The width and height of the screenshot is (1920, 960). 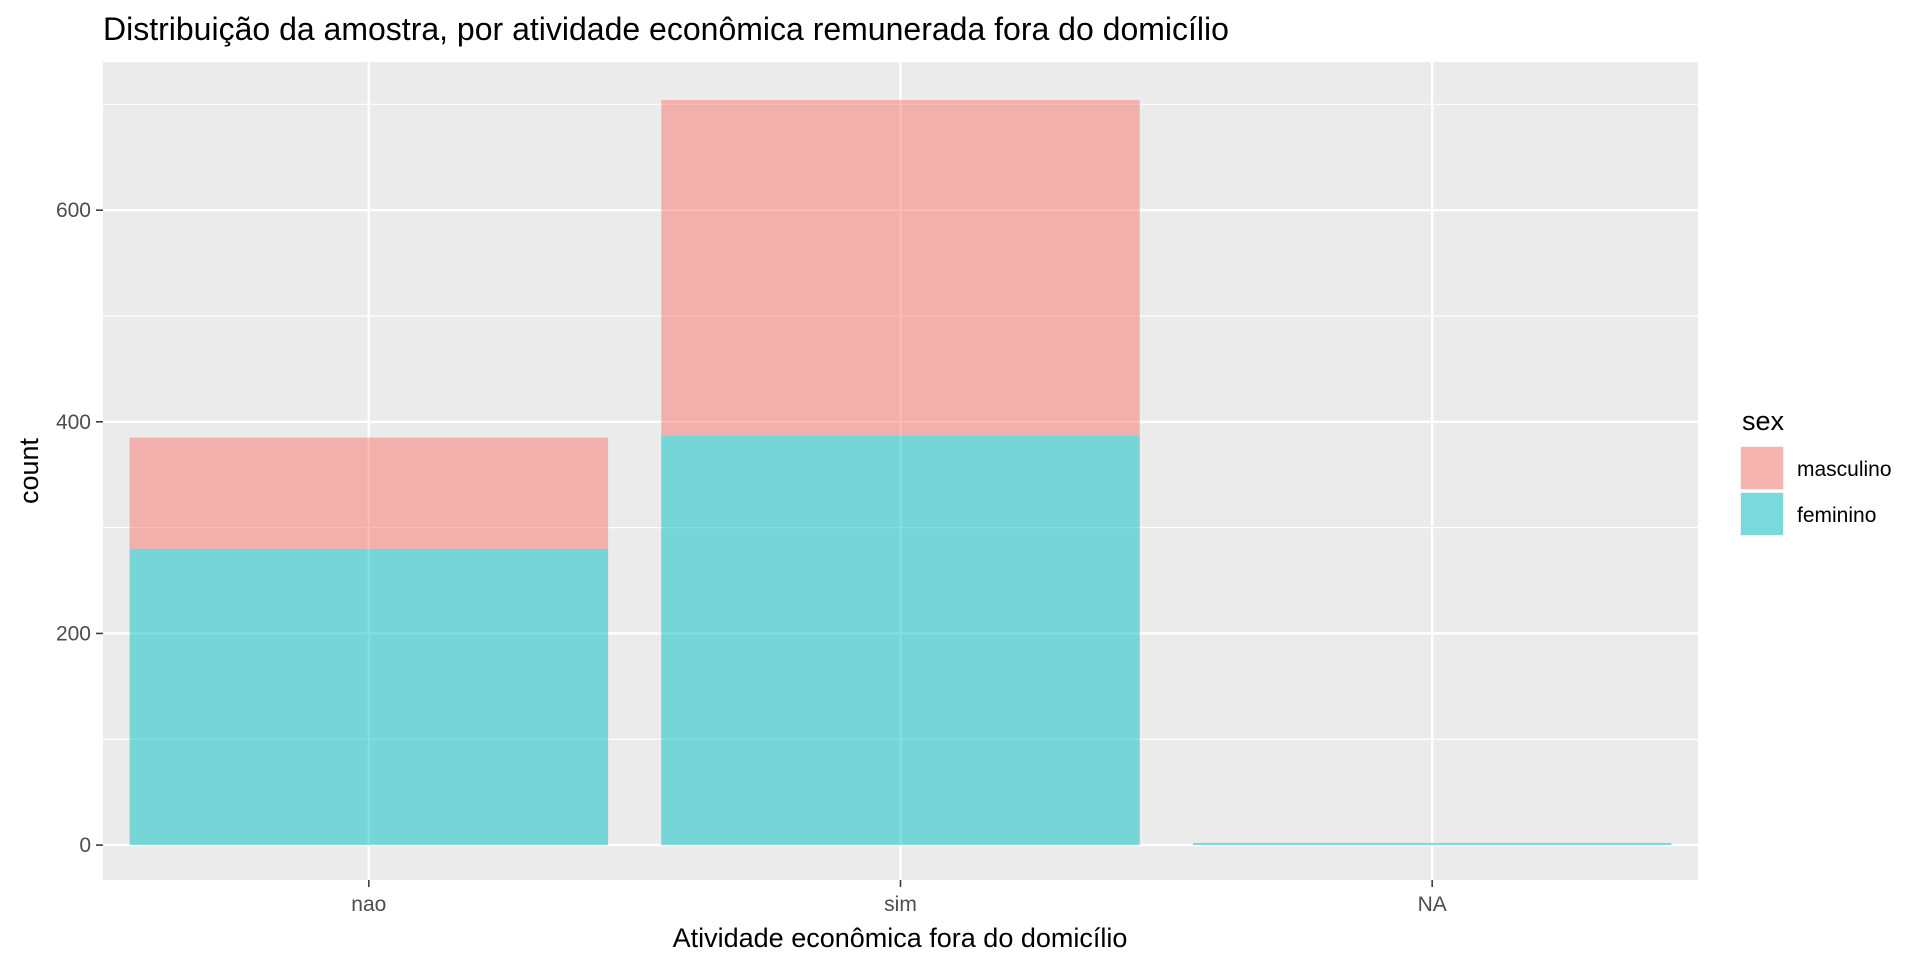 I want to click on y-axis-title: count, so click(x=29, y=470).